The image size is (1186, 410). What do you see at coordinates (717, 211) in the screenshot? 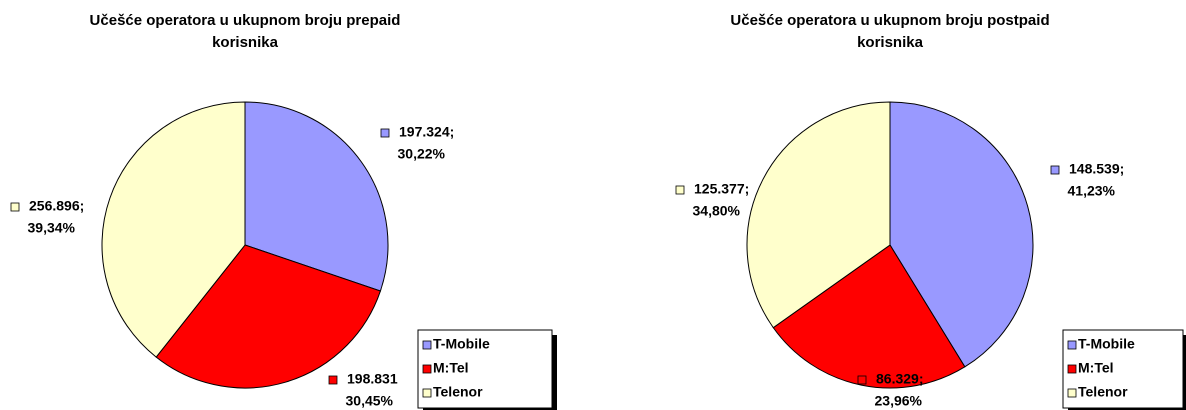
I see `data-label: 34,80%` at bounding box center [717, 211].